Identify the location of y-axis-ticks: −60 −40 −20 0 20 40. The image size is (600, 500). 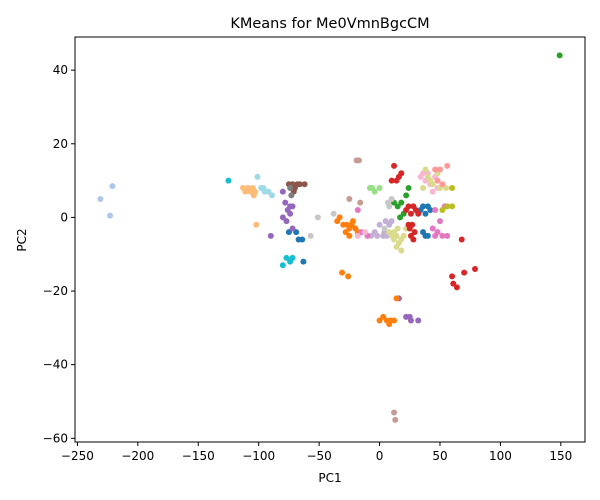
(59, 254).